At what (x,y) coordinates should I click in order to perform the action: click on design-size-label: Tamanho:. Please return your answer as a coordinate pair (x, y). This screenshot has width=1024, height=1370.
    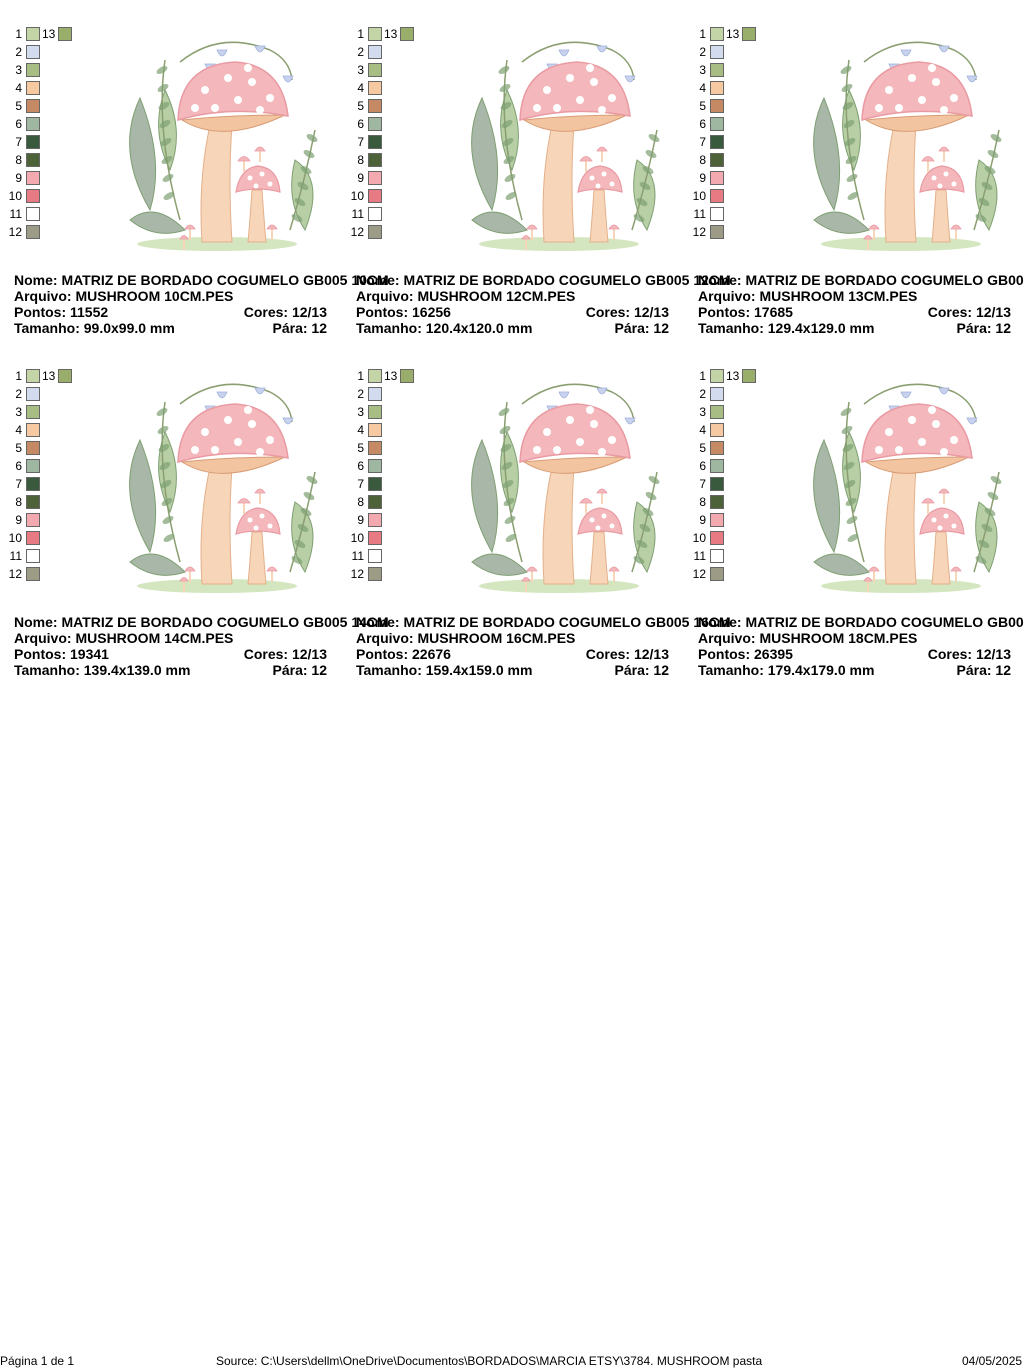
    Looking at the image, I should click on (731, 670).